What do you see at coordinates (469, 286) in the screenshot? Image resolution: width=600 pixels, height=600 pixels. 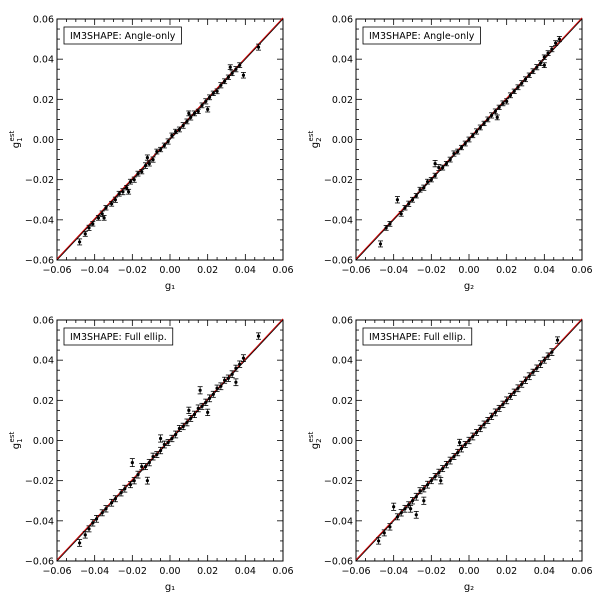 I see `x-axis-label: g₂` at bounding box center [469, 286].